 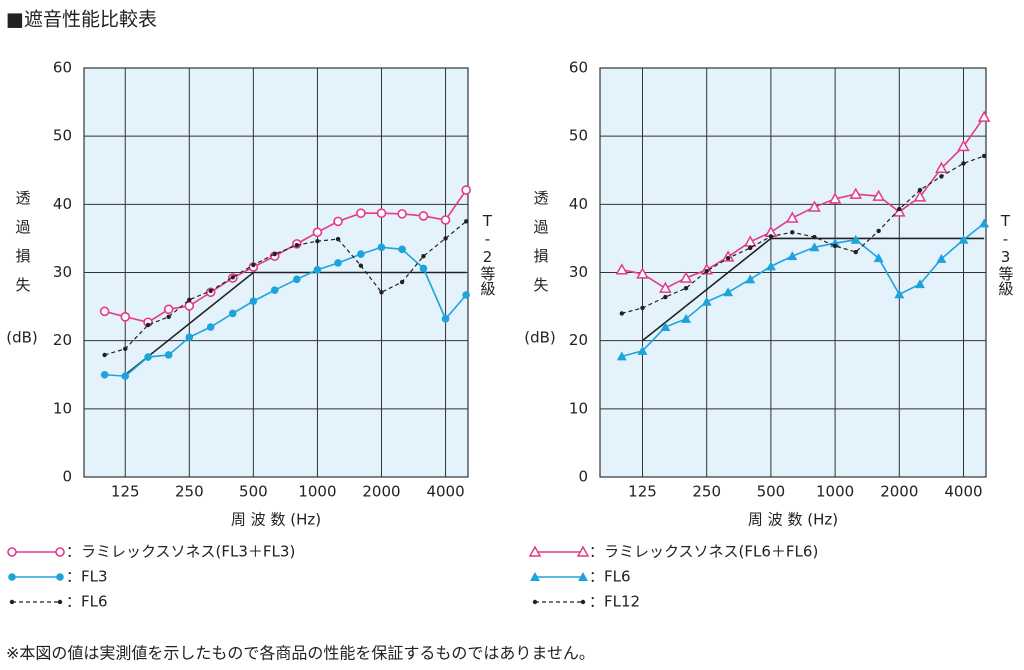 I want to click on reference-label: T-3等級, so click(x=1006, y=254).